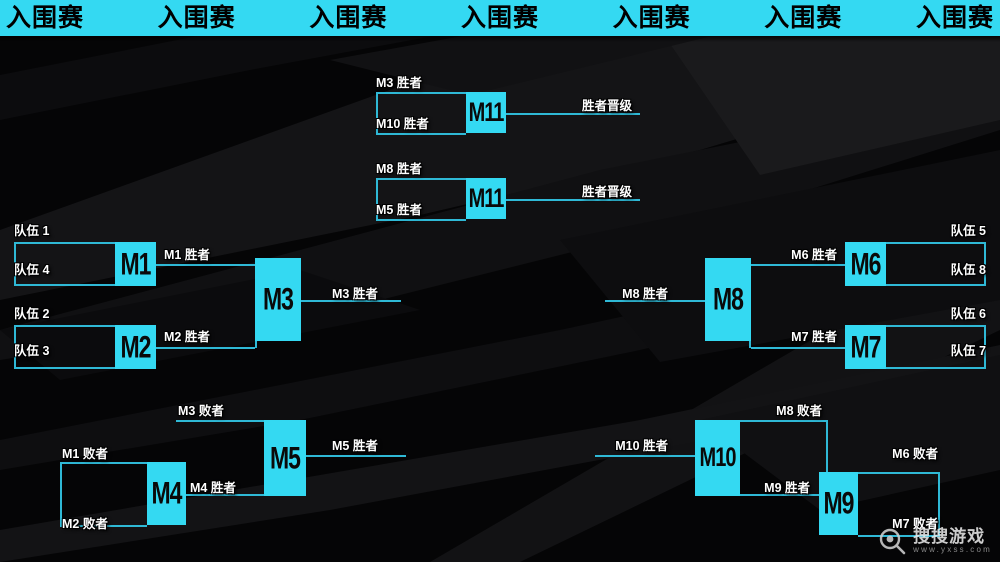  Describe the element at coordinates (651, 17) in the screenshot. I see `banner-word-5: 入围赛` at that location.